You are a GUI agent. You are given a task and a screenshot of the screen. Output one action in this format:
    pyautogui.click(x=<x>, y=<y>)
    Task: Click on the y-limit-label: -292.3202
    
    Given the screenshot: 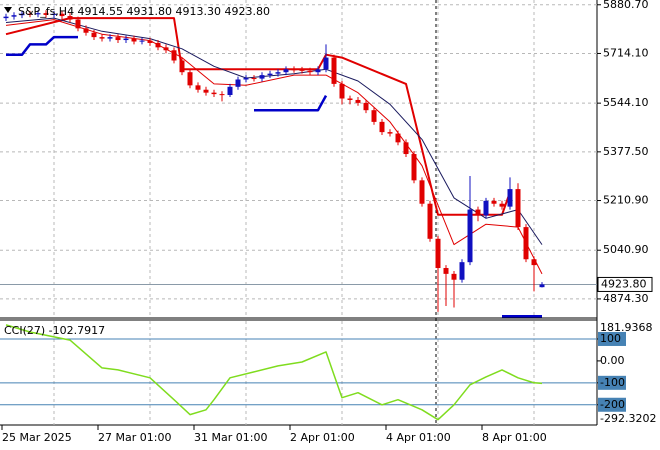 What is the action you would take?
    pyautogui.click(x=628, y=418)
    